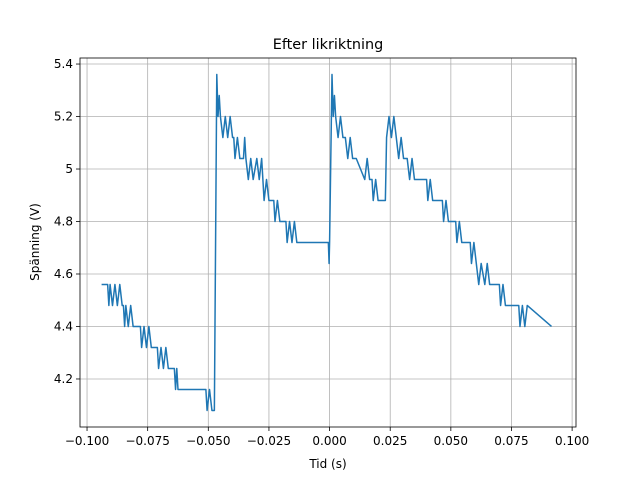 The height and width of the screenshot is (484, 640). I want to click on x-axis-label: Tid (s), so click(327, 464).